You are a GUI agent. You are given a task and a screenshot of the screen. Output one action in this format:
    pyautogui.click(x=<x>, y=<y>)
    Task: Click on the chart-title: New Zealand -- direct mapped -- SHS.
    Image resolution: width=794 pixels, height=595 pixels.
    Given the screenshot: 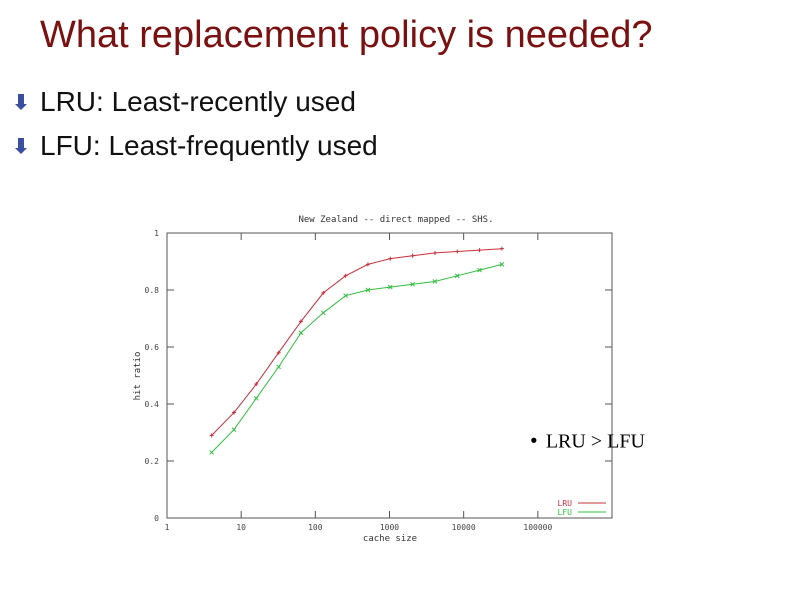 What is the action you would take?
    pyautogui.click(x=395, y=220)
    